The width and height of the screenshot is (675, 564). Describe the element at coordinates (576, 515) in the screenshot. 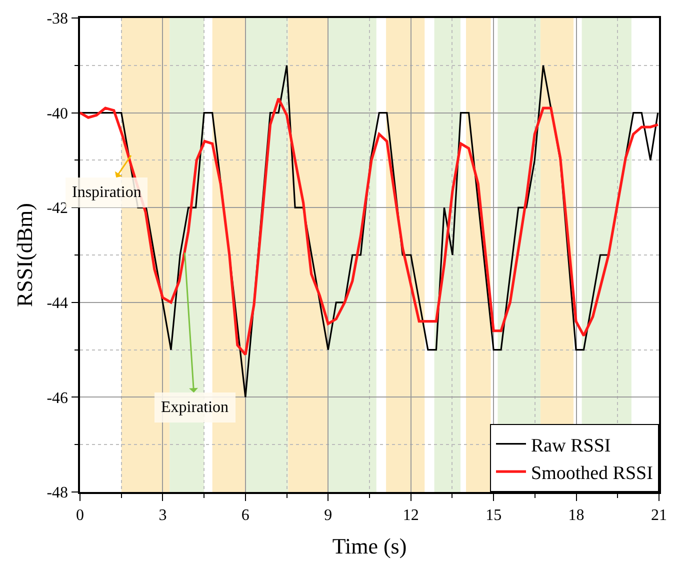

I see `x-tick-label: 18` at that location.